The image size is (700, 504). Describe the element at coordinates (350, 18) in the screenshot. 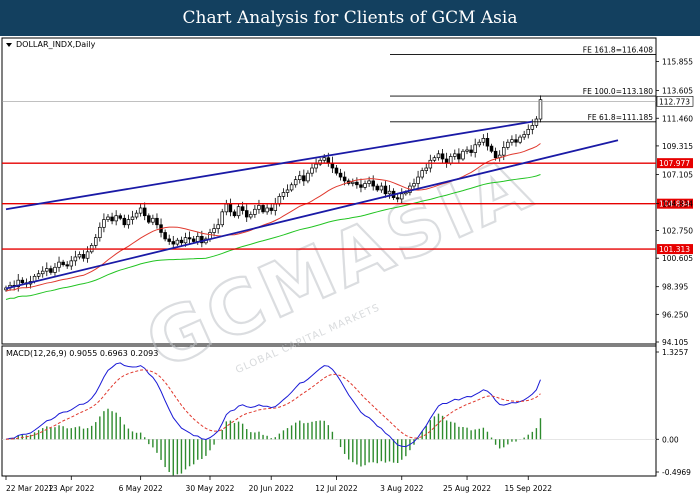

I see `chart-title-banner: Chart Analysis for Clients of GCM Asia` at that location.